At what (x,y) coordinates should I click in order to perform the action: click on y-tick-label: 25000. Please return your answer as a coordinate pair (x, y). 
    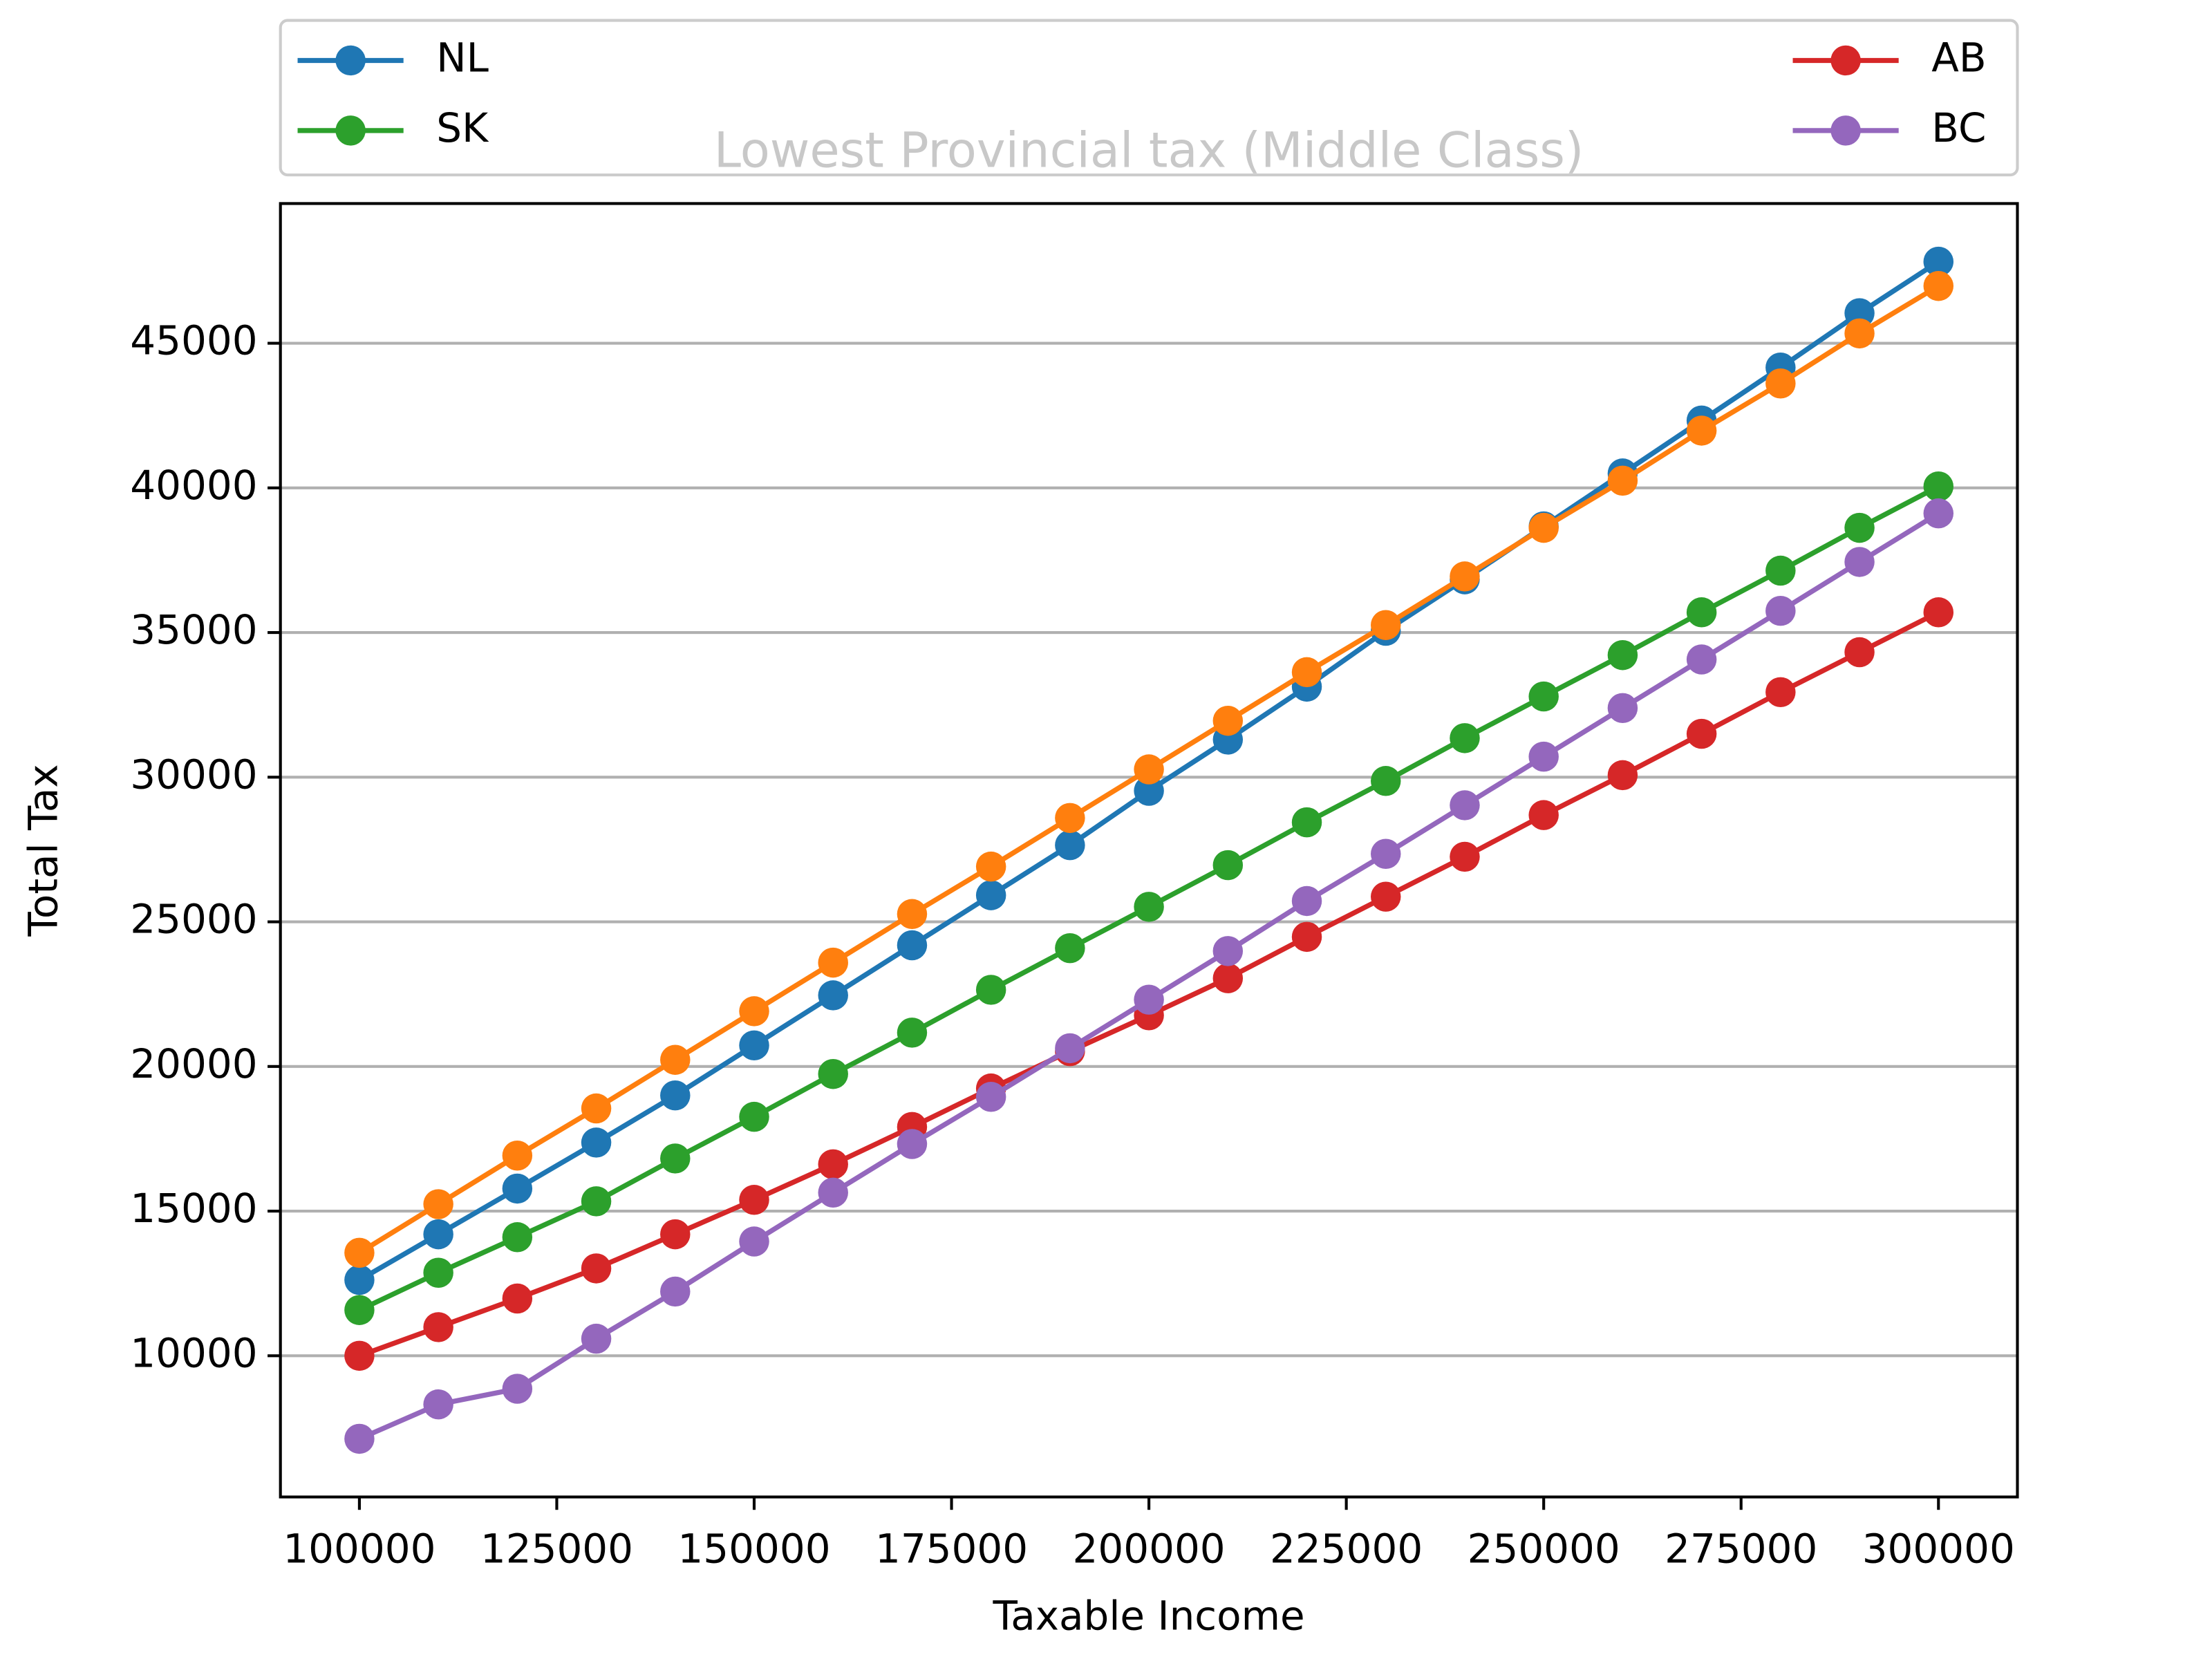
    Looking at the image, I should click on (194, 920).